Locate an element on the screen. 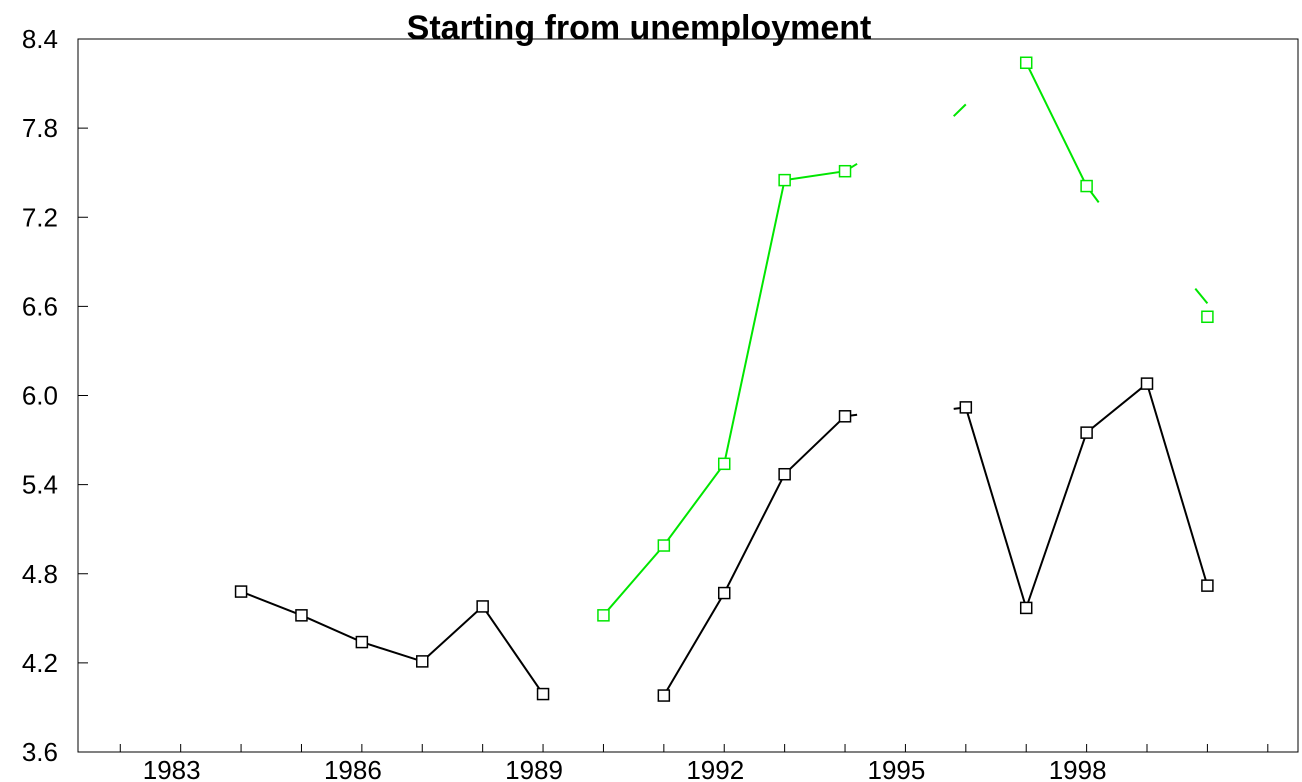  x-tick-label: 1983 is located at coordinates (172, 768).